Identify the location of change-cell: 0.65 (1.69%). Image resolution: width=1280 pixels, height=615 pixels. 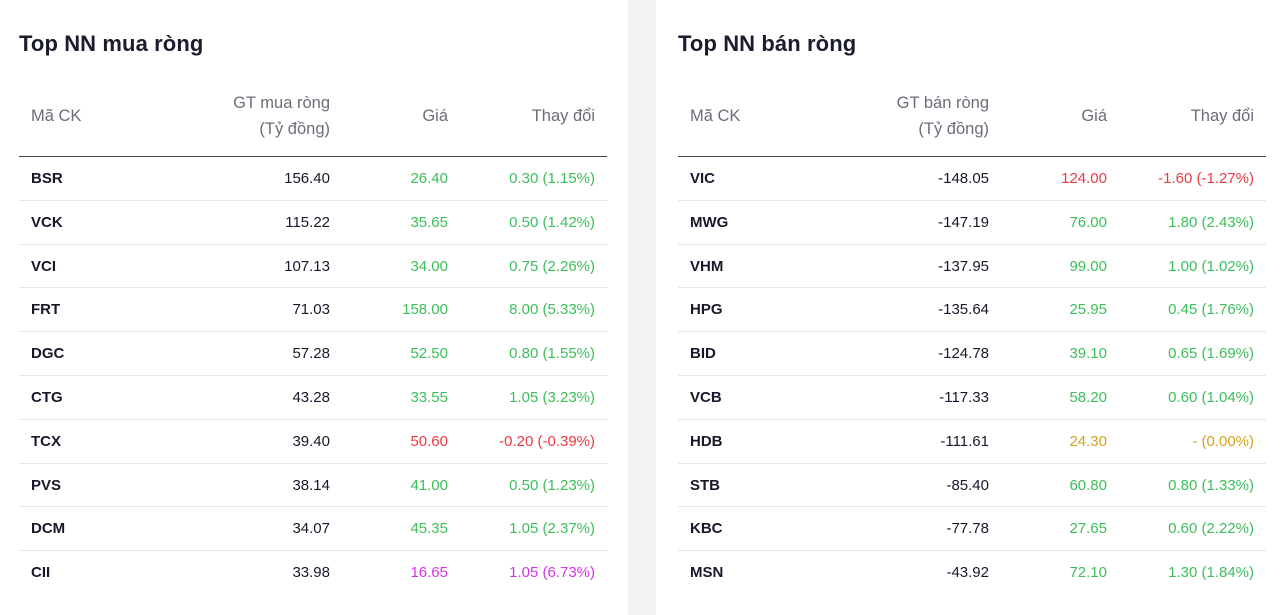
(1211, 354).